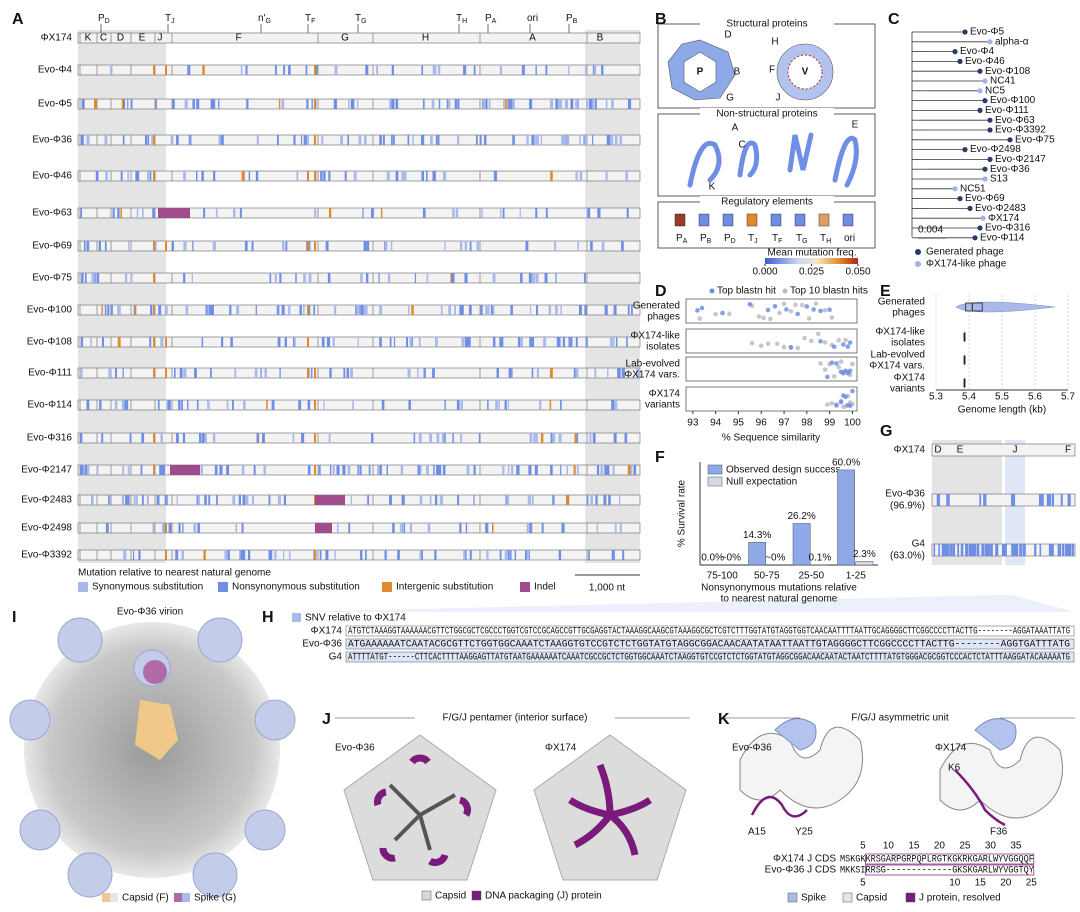 The height and width of the screenshot is (912, 1080). I want to click on legend-label: ΦX174-like phage, so click(966, 264).